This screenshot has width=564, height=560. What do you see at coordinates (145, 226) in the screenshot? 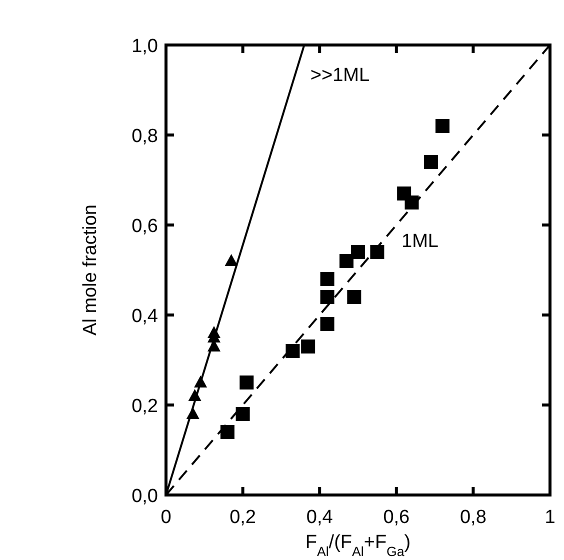
I see `y-tick-label: 0,6` at bounding box center [145, 226].